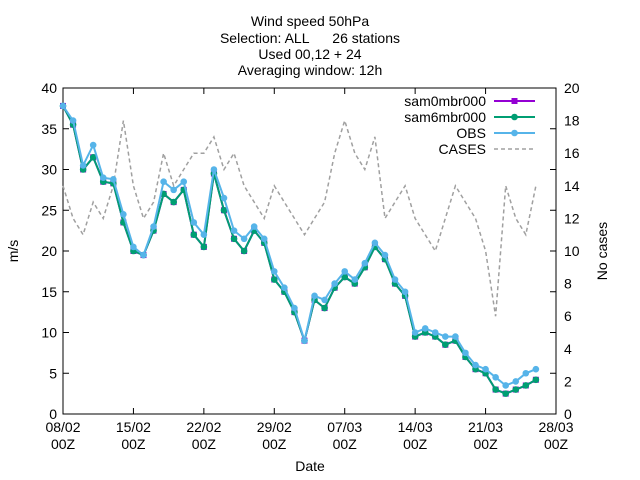 This screenshot has height=480, width=640. Describe the element at coordinates (49, 251) in the screenshot. I see `y-tick-label: 20` at that location.